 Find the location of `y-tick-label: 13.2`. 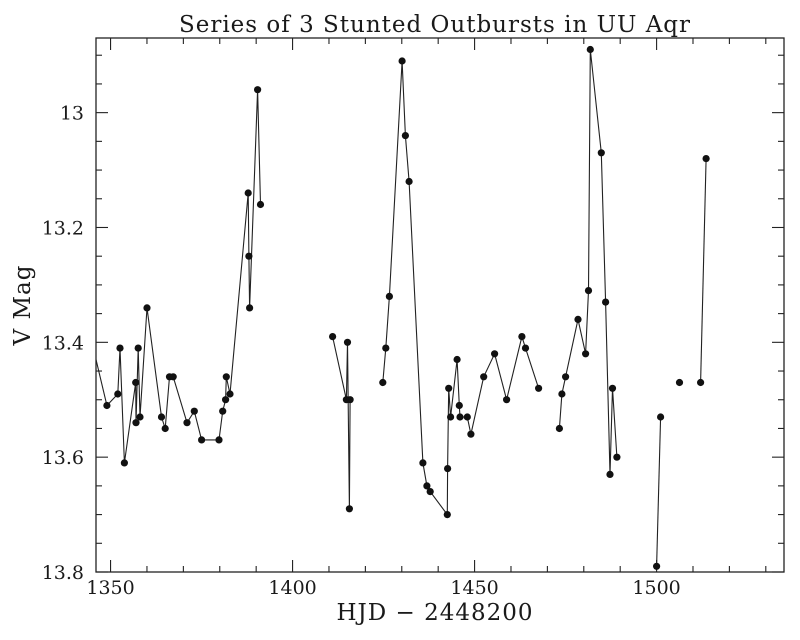

y-tick-label: 13.2 is located at coordinates (63, 228).